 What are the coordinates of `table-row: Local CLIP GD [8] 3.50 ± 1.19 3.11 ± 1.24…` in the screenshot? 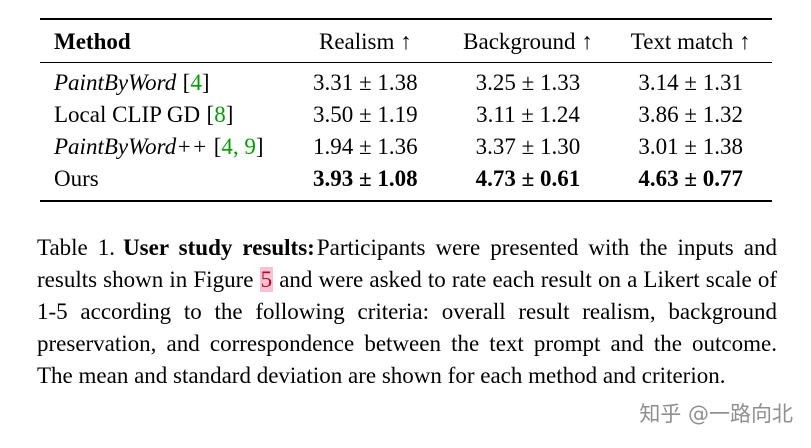 It's located at (406, 115).